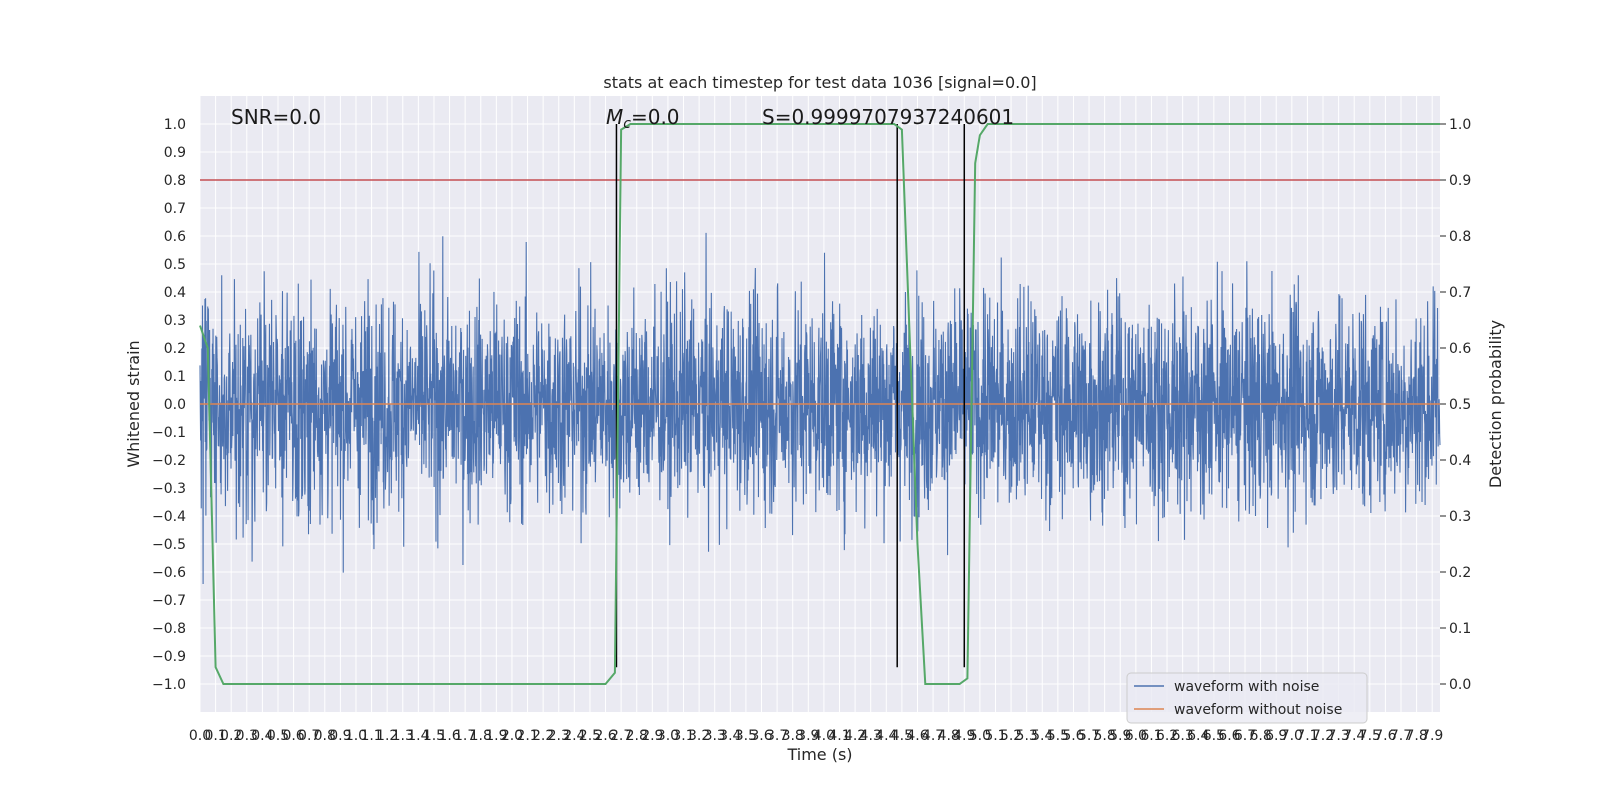 Image resolution: width=1600 pixels, height=800 pixels. What do you see at coordinates (839, 736) in the screenshot?
I see `x-tick-label-41: 4.1` at bounding box center [839, 736].